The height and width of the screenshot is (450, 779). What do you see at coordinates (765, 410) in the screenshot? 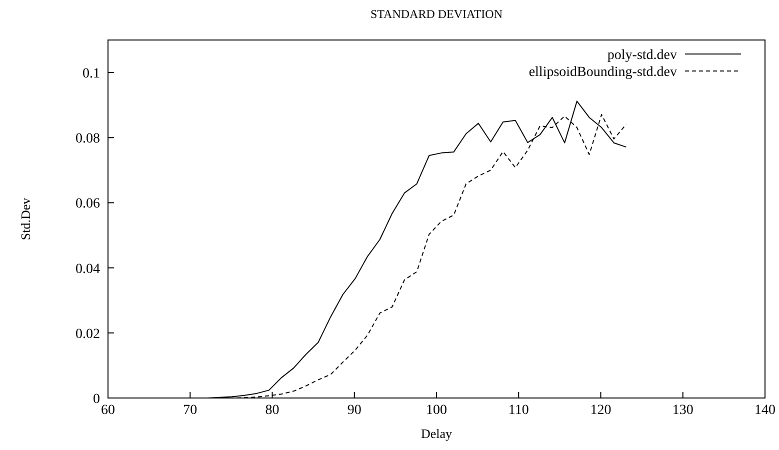
I see `x-tick-label: 140` at bounding box center [765, 410].